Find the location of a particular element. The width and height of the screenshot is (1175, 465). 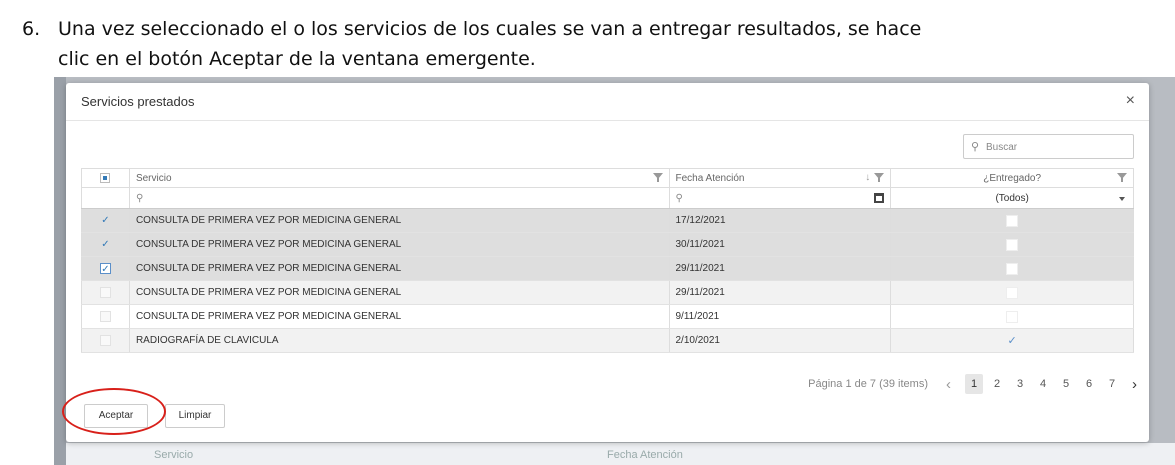

page-7-button: 7 is located at coordinates (1112, 384).